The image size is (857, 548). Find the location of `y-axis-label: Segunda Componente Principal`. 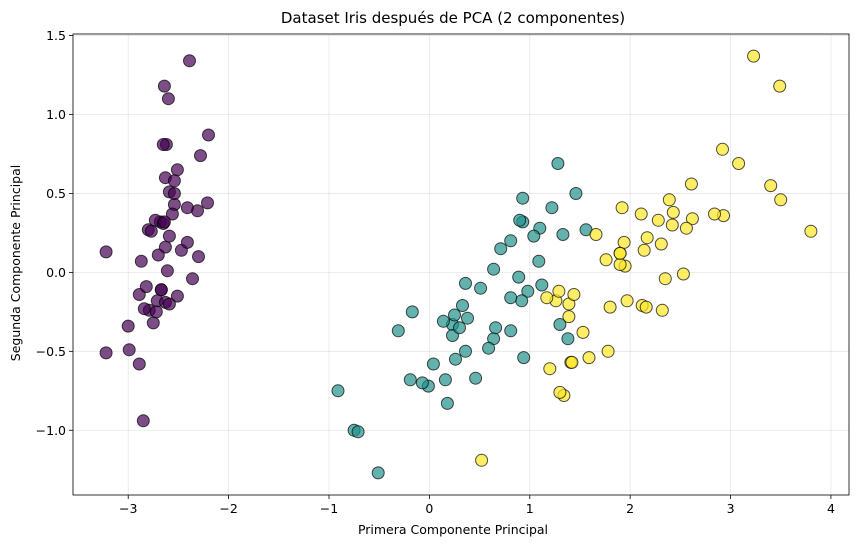

y-axis-label: Segunda Componente Principal is located at coordinates (15, 263).